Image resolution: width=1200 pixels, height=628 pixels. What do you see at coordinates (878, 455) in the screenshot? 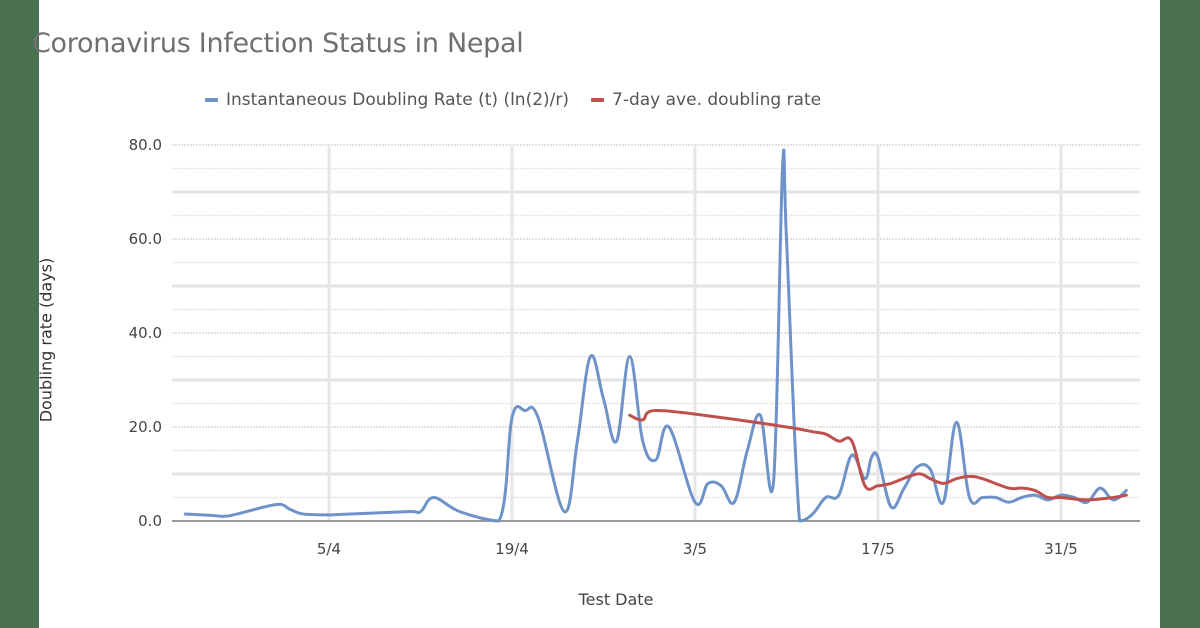
I see `series-7day-line` at bounding box center [878, 455].